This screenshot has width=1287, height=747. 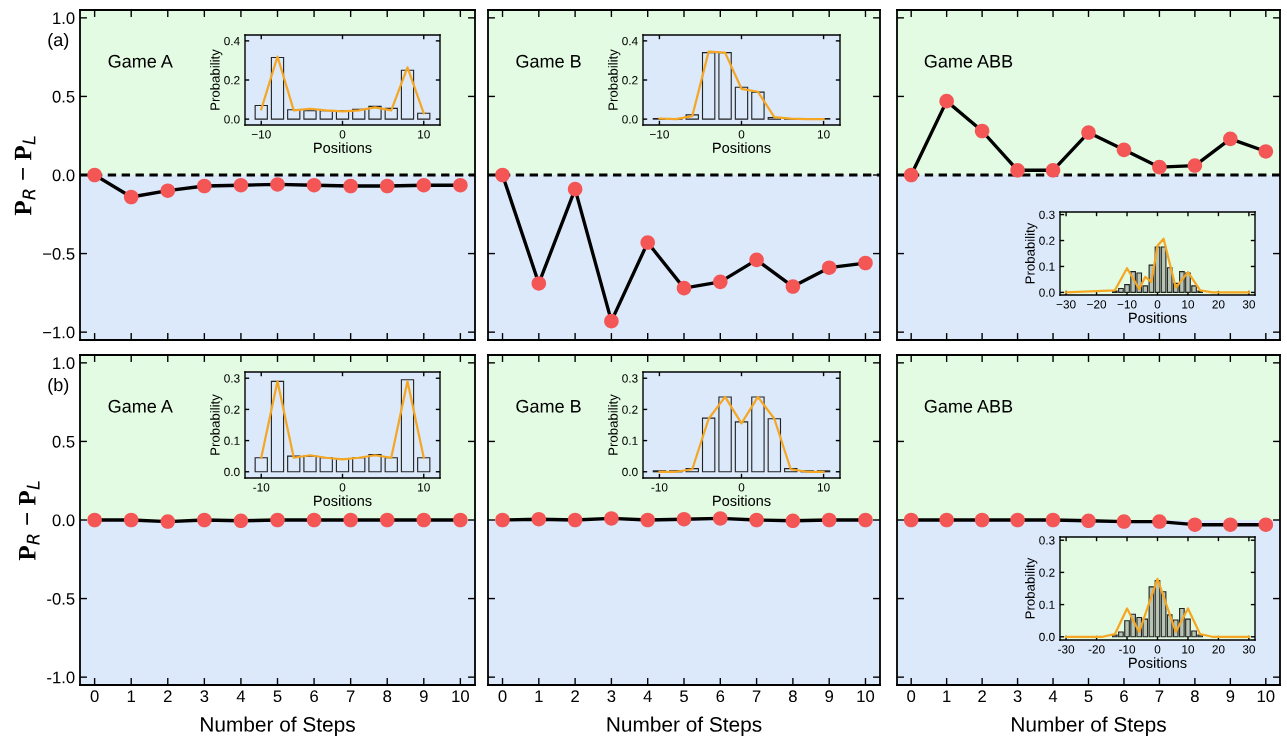 I want to click on y-tick-label: -0.5, so click(x=61, y=598).